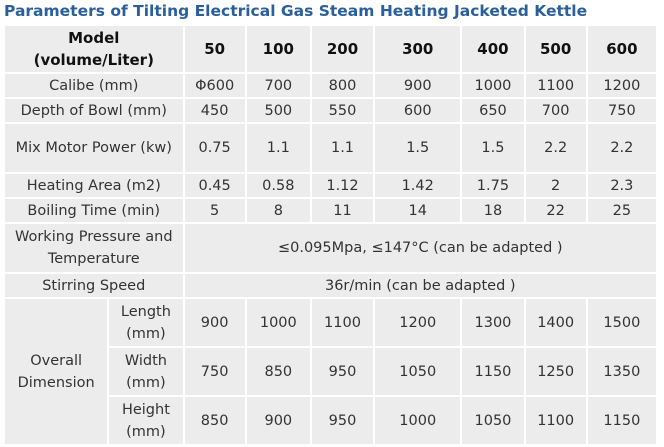 This screenshot has height=447, width=664. What do you see at coordinates (94, 185) in the screenshot?
I see `row-label: Heating Area (m2)` at bounding box center [94, 185].